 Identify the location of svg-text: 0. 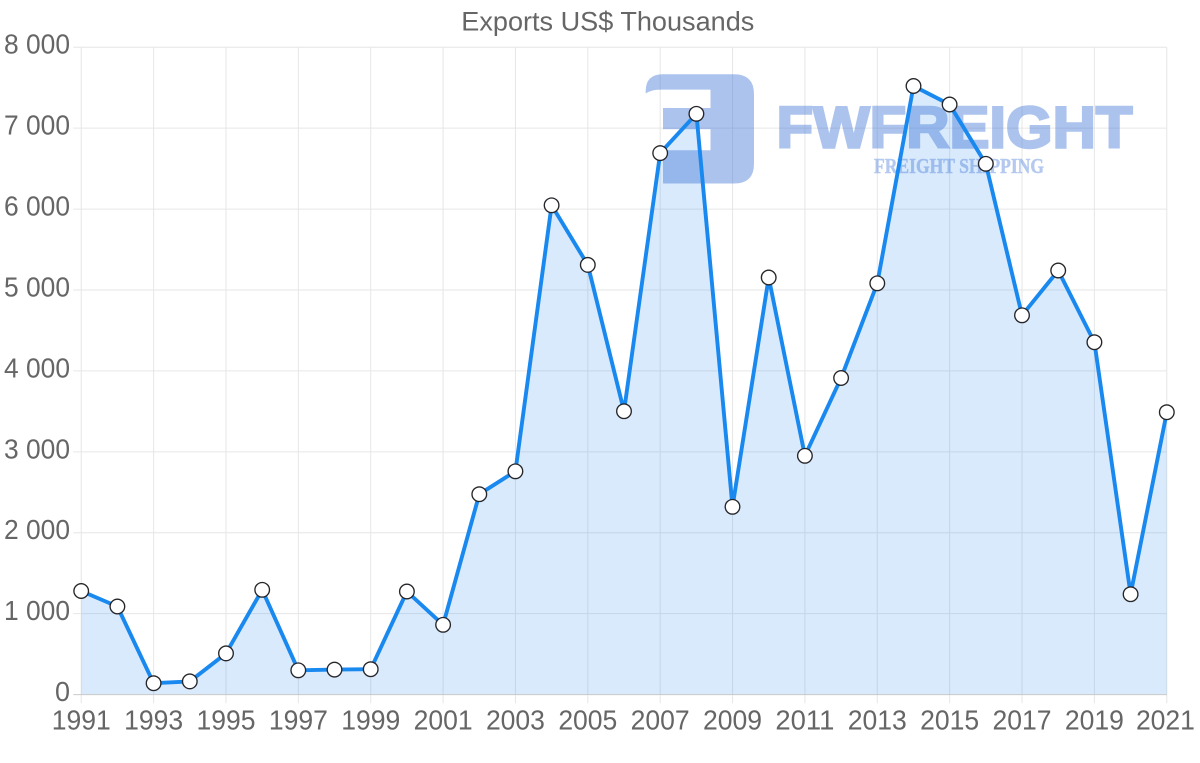
(62, 691).